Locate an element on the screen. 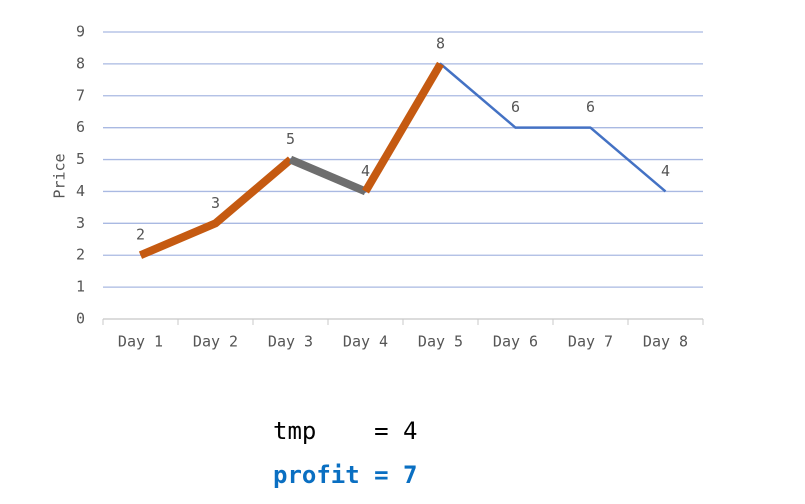  y-tick-label: 3 is located at coordinates (80, 223).